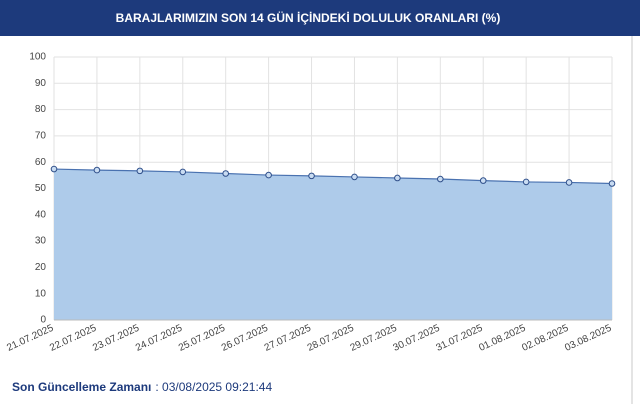 The image size is (640, 409). I want to click on x-tick-label: 27.07.2025, so click(288, 338).